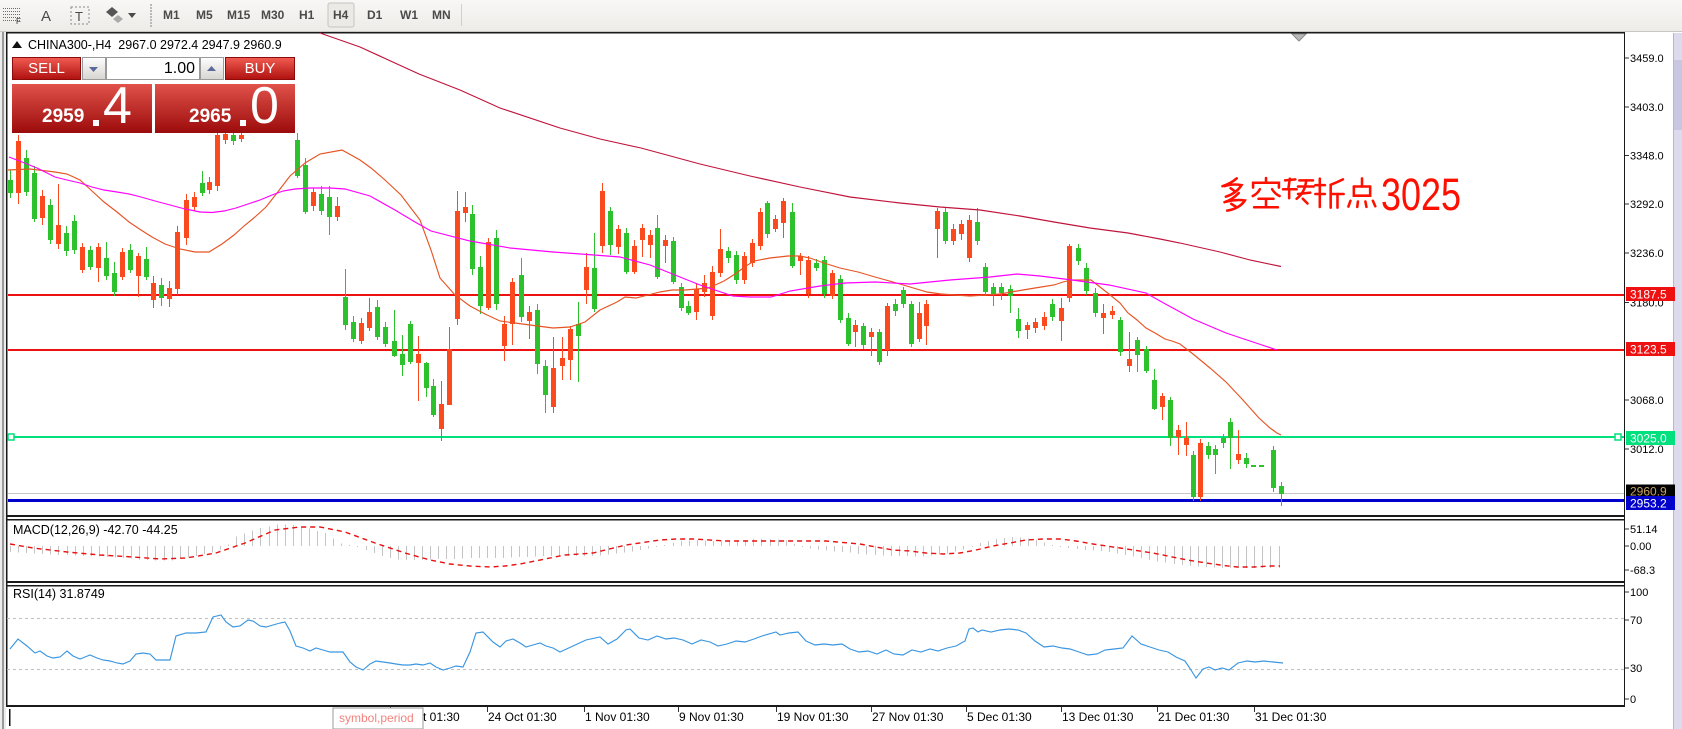 The width and height of the screenshot is (1682, 729). What do you see at coordinates (1633, 700) in the screenshot?
I see `svg-text: 0` at bounding box center [1633, 700].